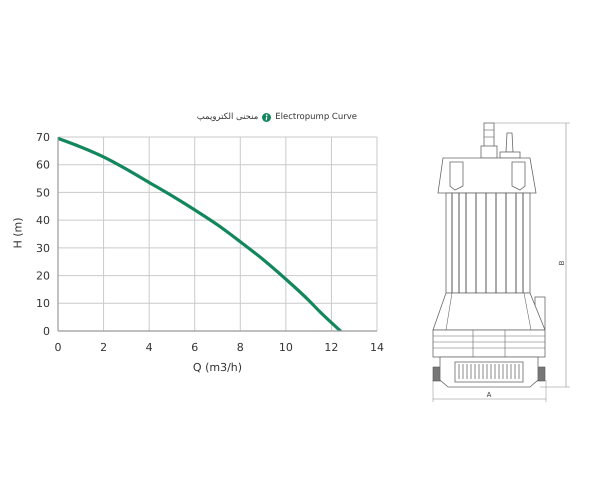 This screenshot has height=485, width=600. Describe the element at coordinates (46, 331) in the screenshot. I see `y-tick-label: 0` at that location.